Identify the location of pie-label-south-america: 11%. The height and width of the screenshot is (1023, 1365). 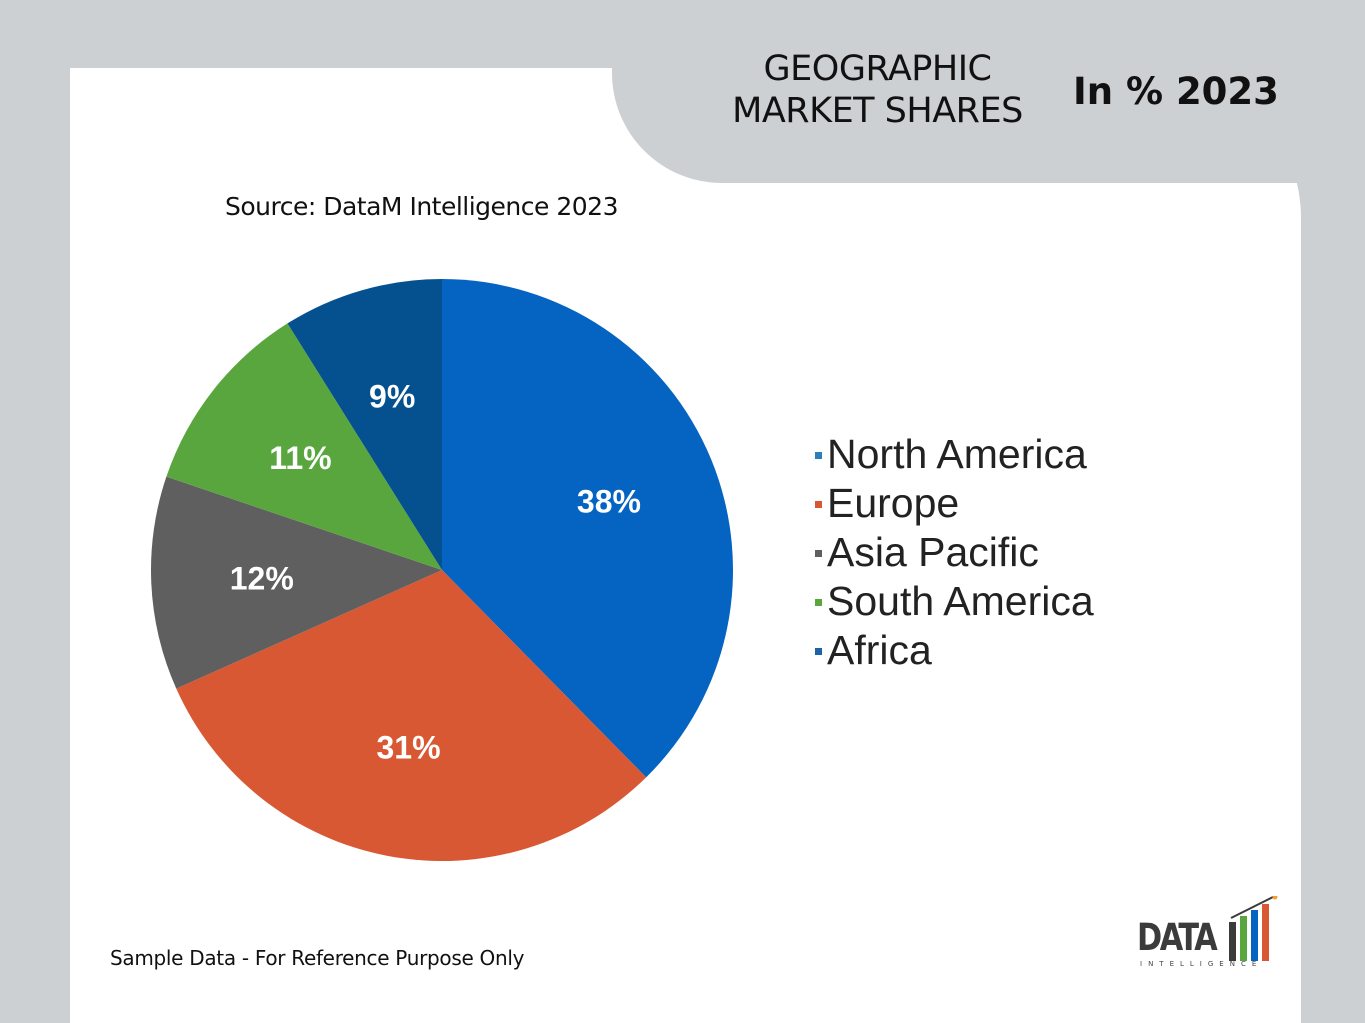
(300, 458).